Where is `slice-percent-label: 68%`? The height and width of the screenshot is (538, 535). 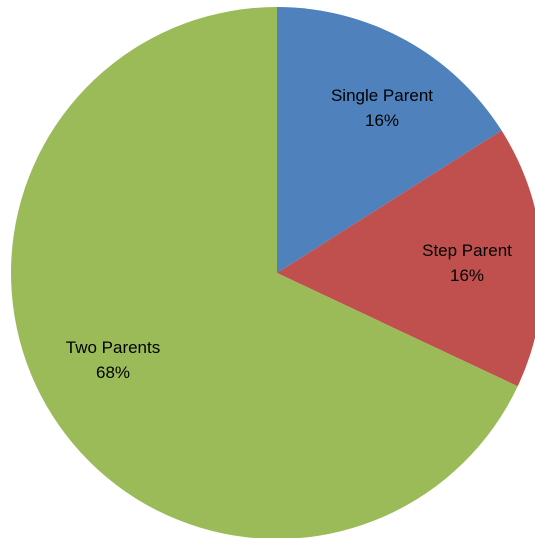 slice-percent-label: 68% is located at coordinates (113, 372).